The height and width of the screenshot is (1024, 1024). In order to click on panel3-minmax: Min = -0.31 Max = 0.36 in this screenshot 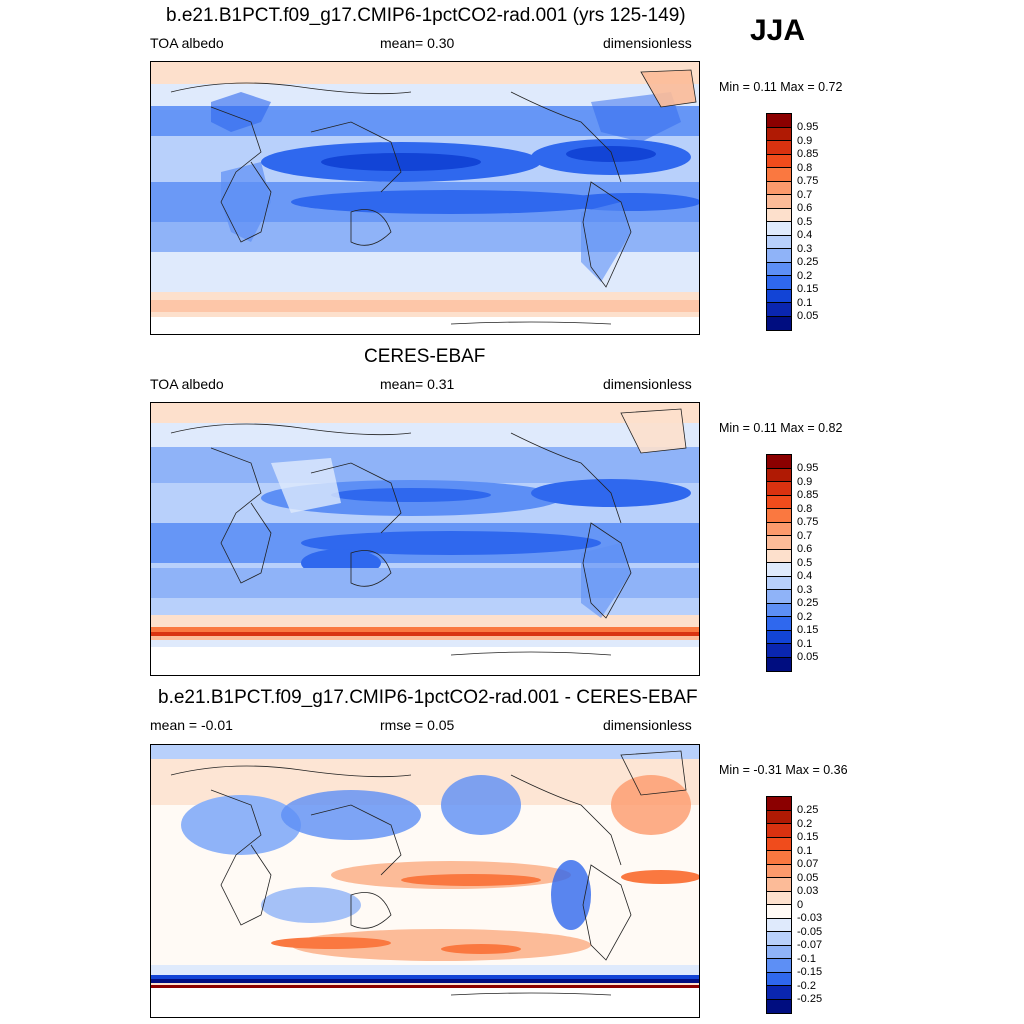, I will do `click(783, 770)`.